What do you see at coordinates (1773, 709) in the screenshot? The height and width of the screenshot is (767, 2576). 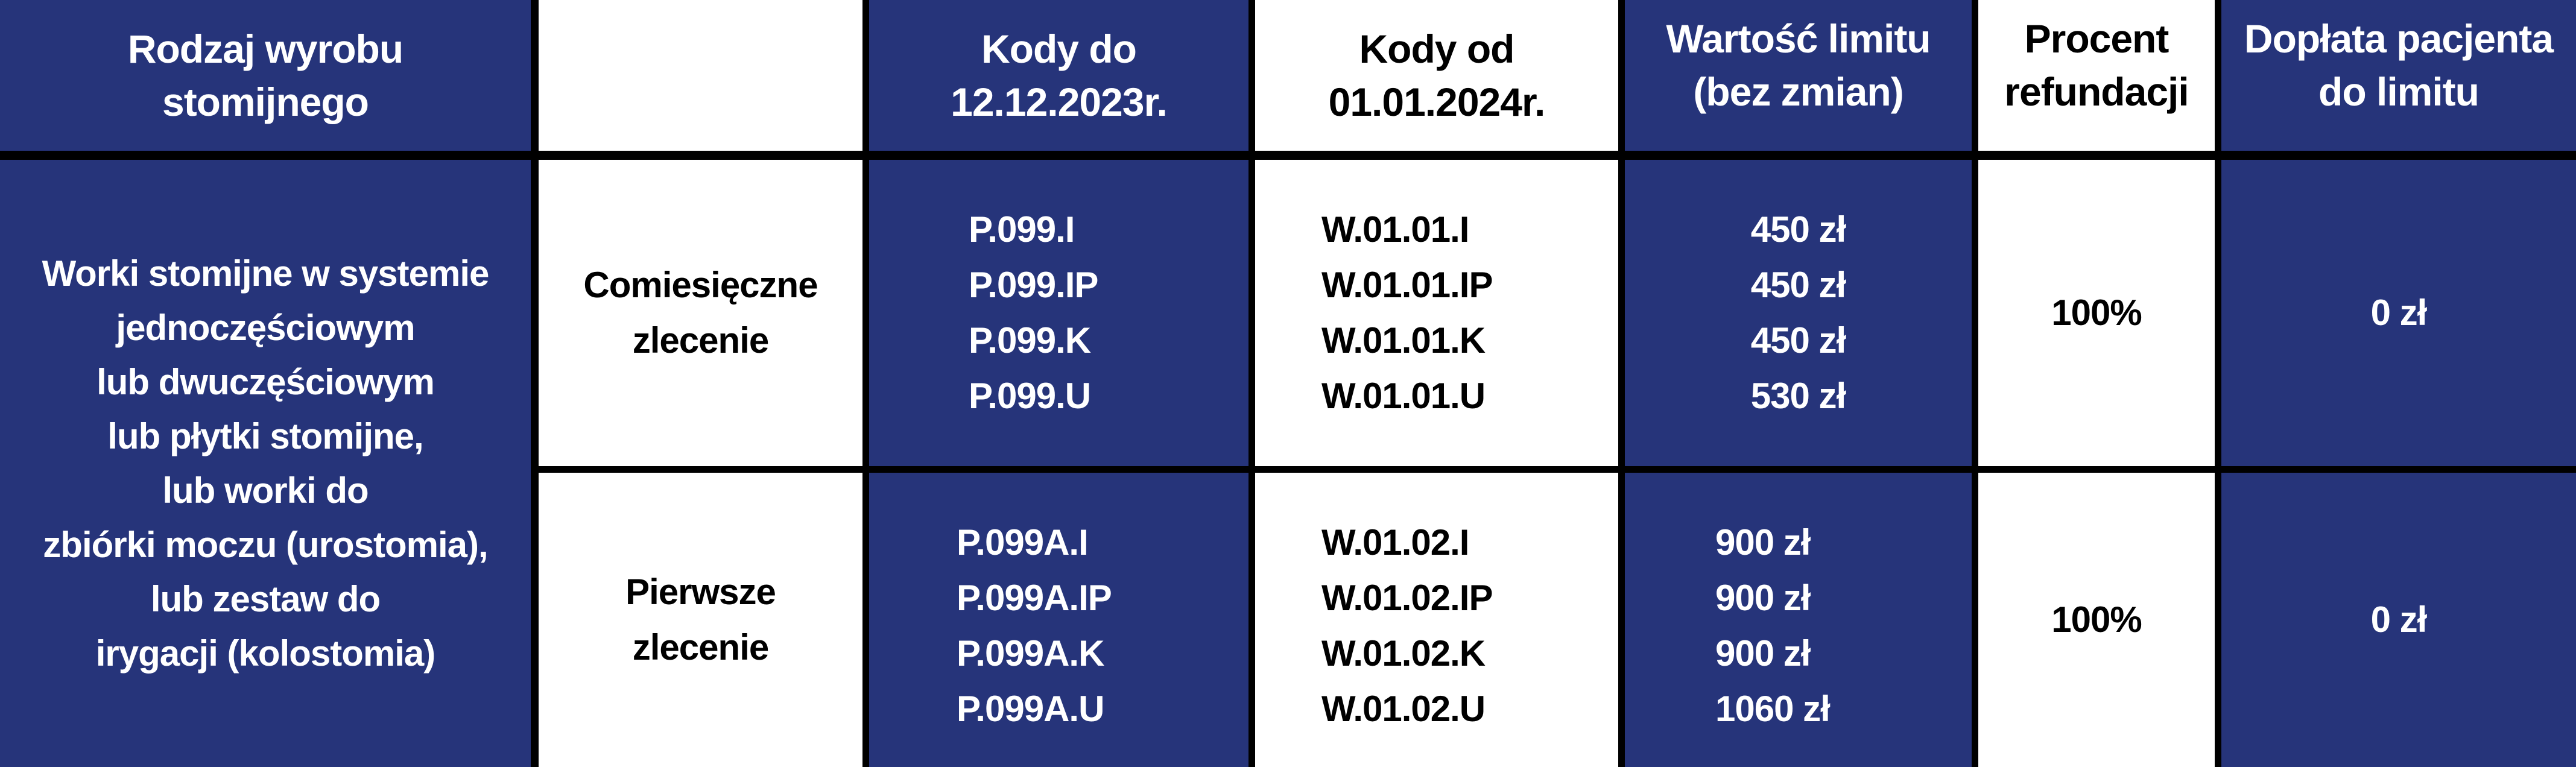 I see `limit-value: 1060 zł` at bounding box center [1773, 709].